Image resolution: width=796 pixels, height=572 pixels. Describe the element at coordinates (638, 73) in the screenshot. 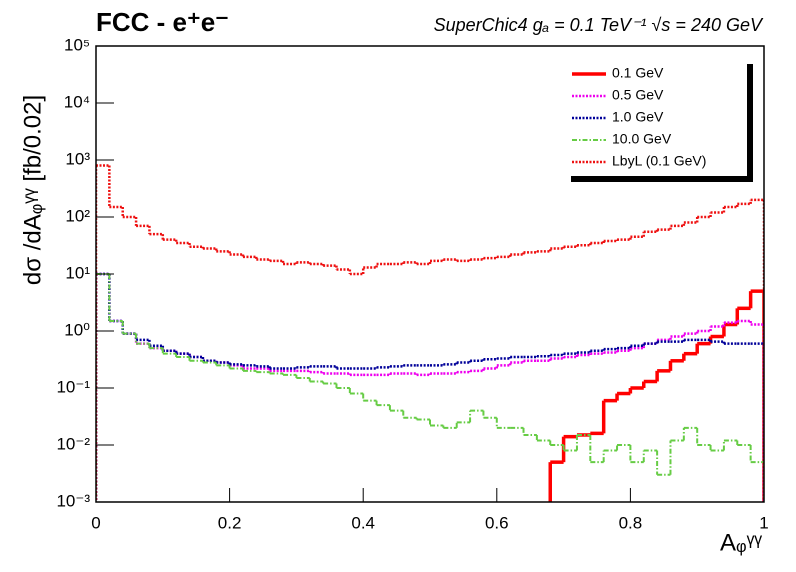

I see `legend-label: 0.1 GeV` at that location.